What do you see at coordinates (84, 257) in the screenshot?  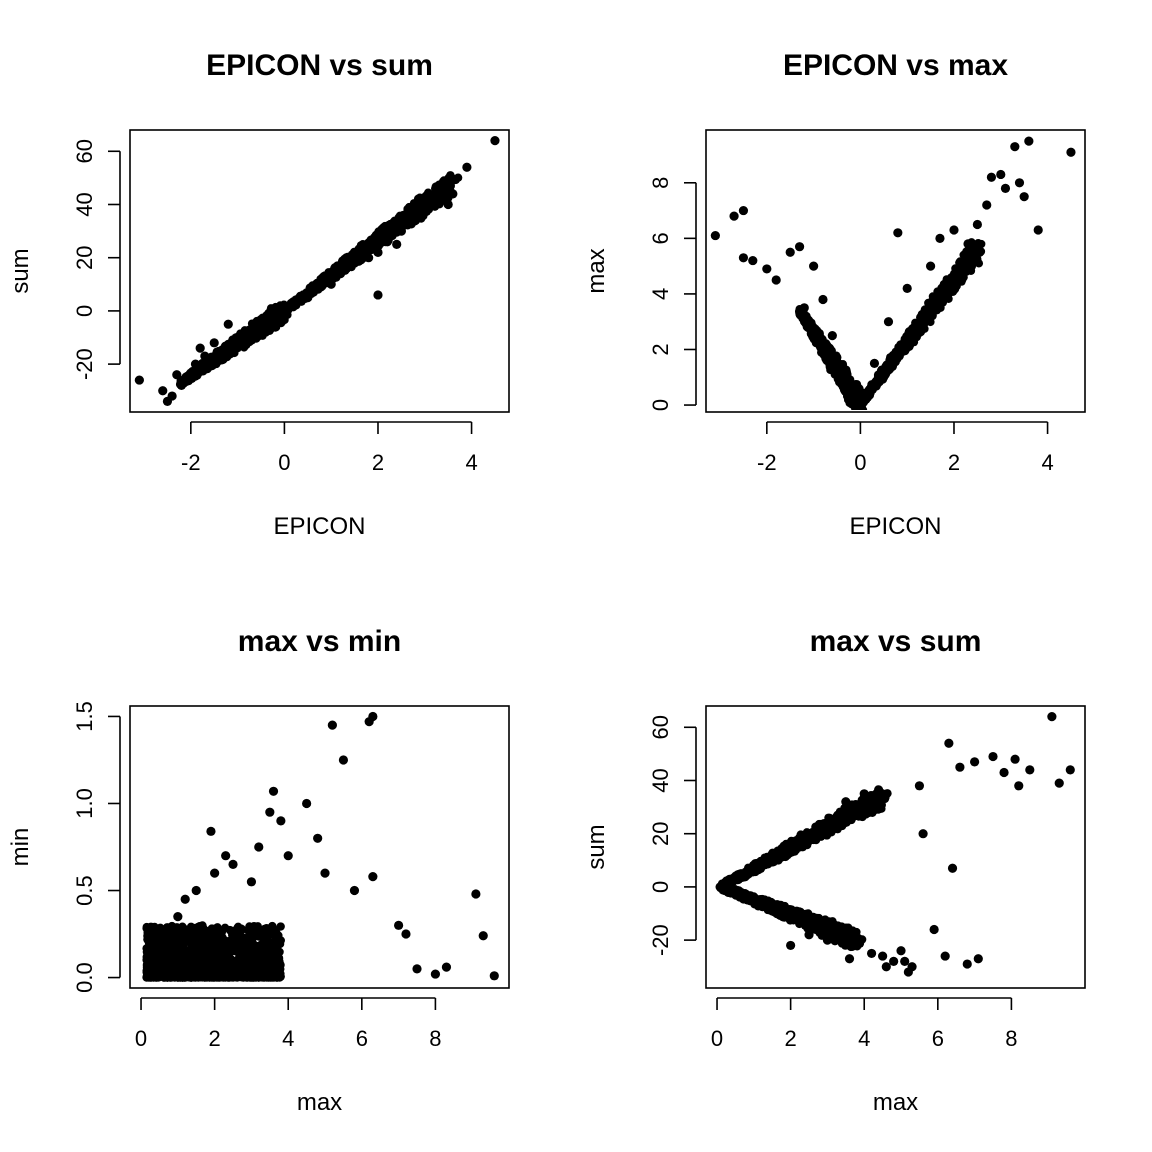 I see `y-tick-label: 20` at bounding box center [84, 257].